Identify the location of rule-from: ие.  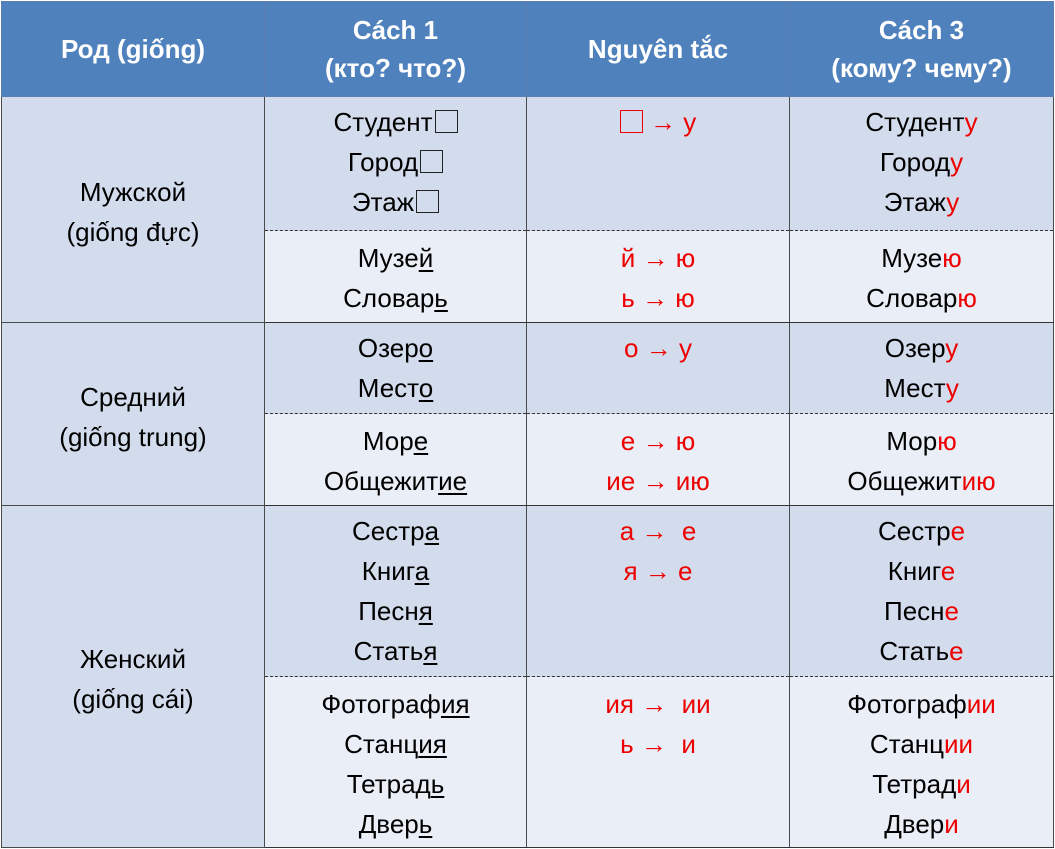
(621, 481).